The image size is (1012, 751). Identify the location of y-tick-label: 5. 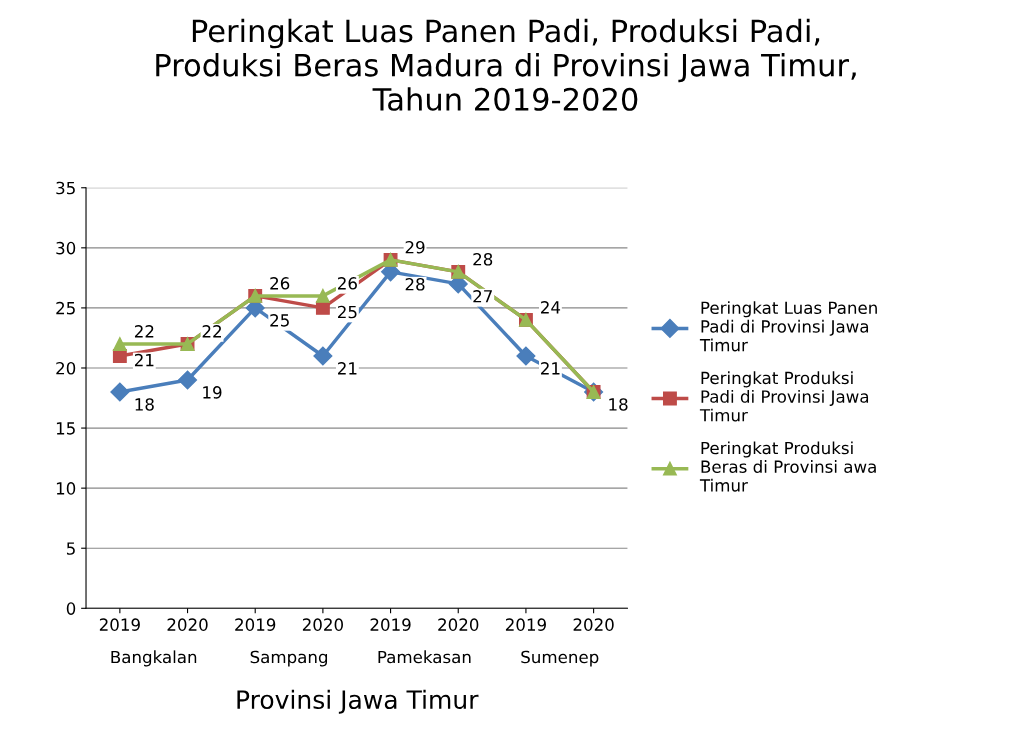
(70, 548).